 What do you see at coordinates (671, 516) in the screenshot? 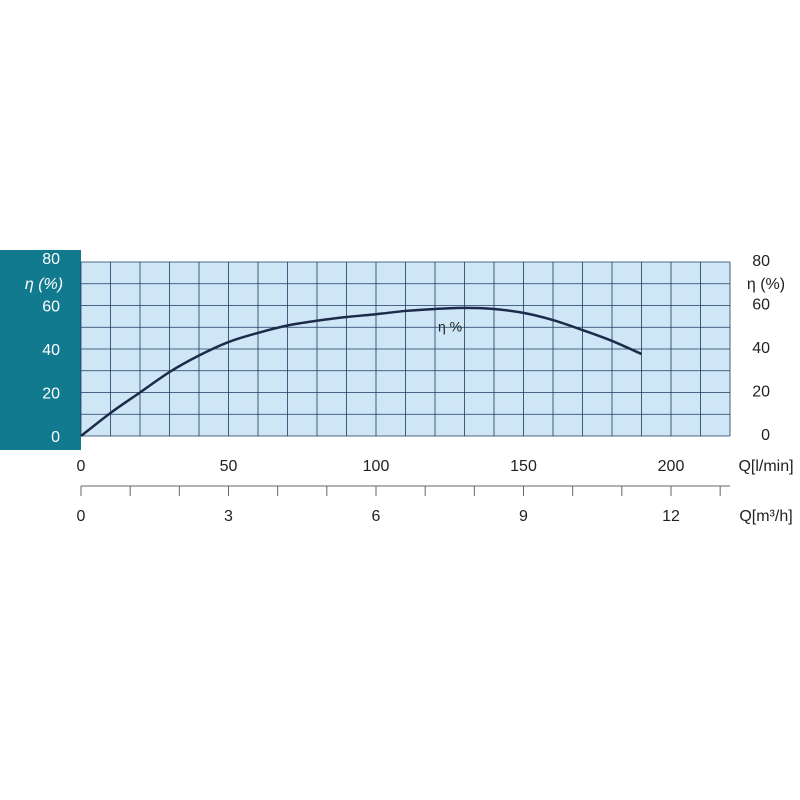
I see `x2-tick-label: 12` at bounding box center [671, 516].